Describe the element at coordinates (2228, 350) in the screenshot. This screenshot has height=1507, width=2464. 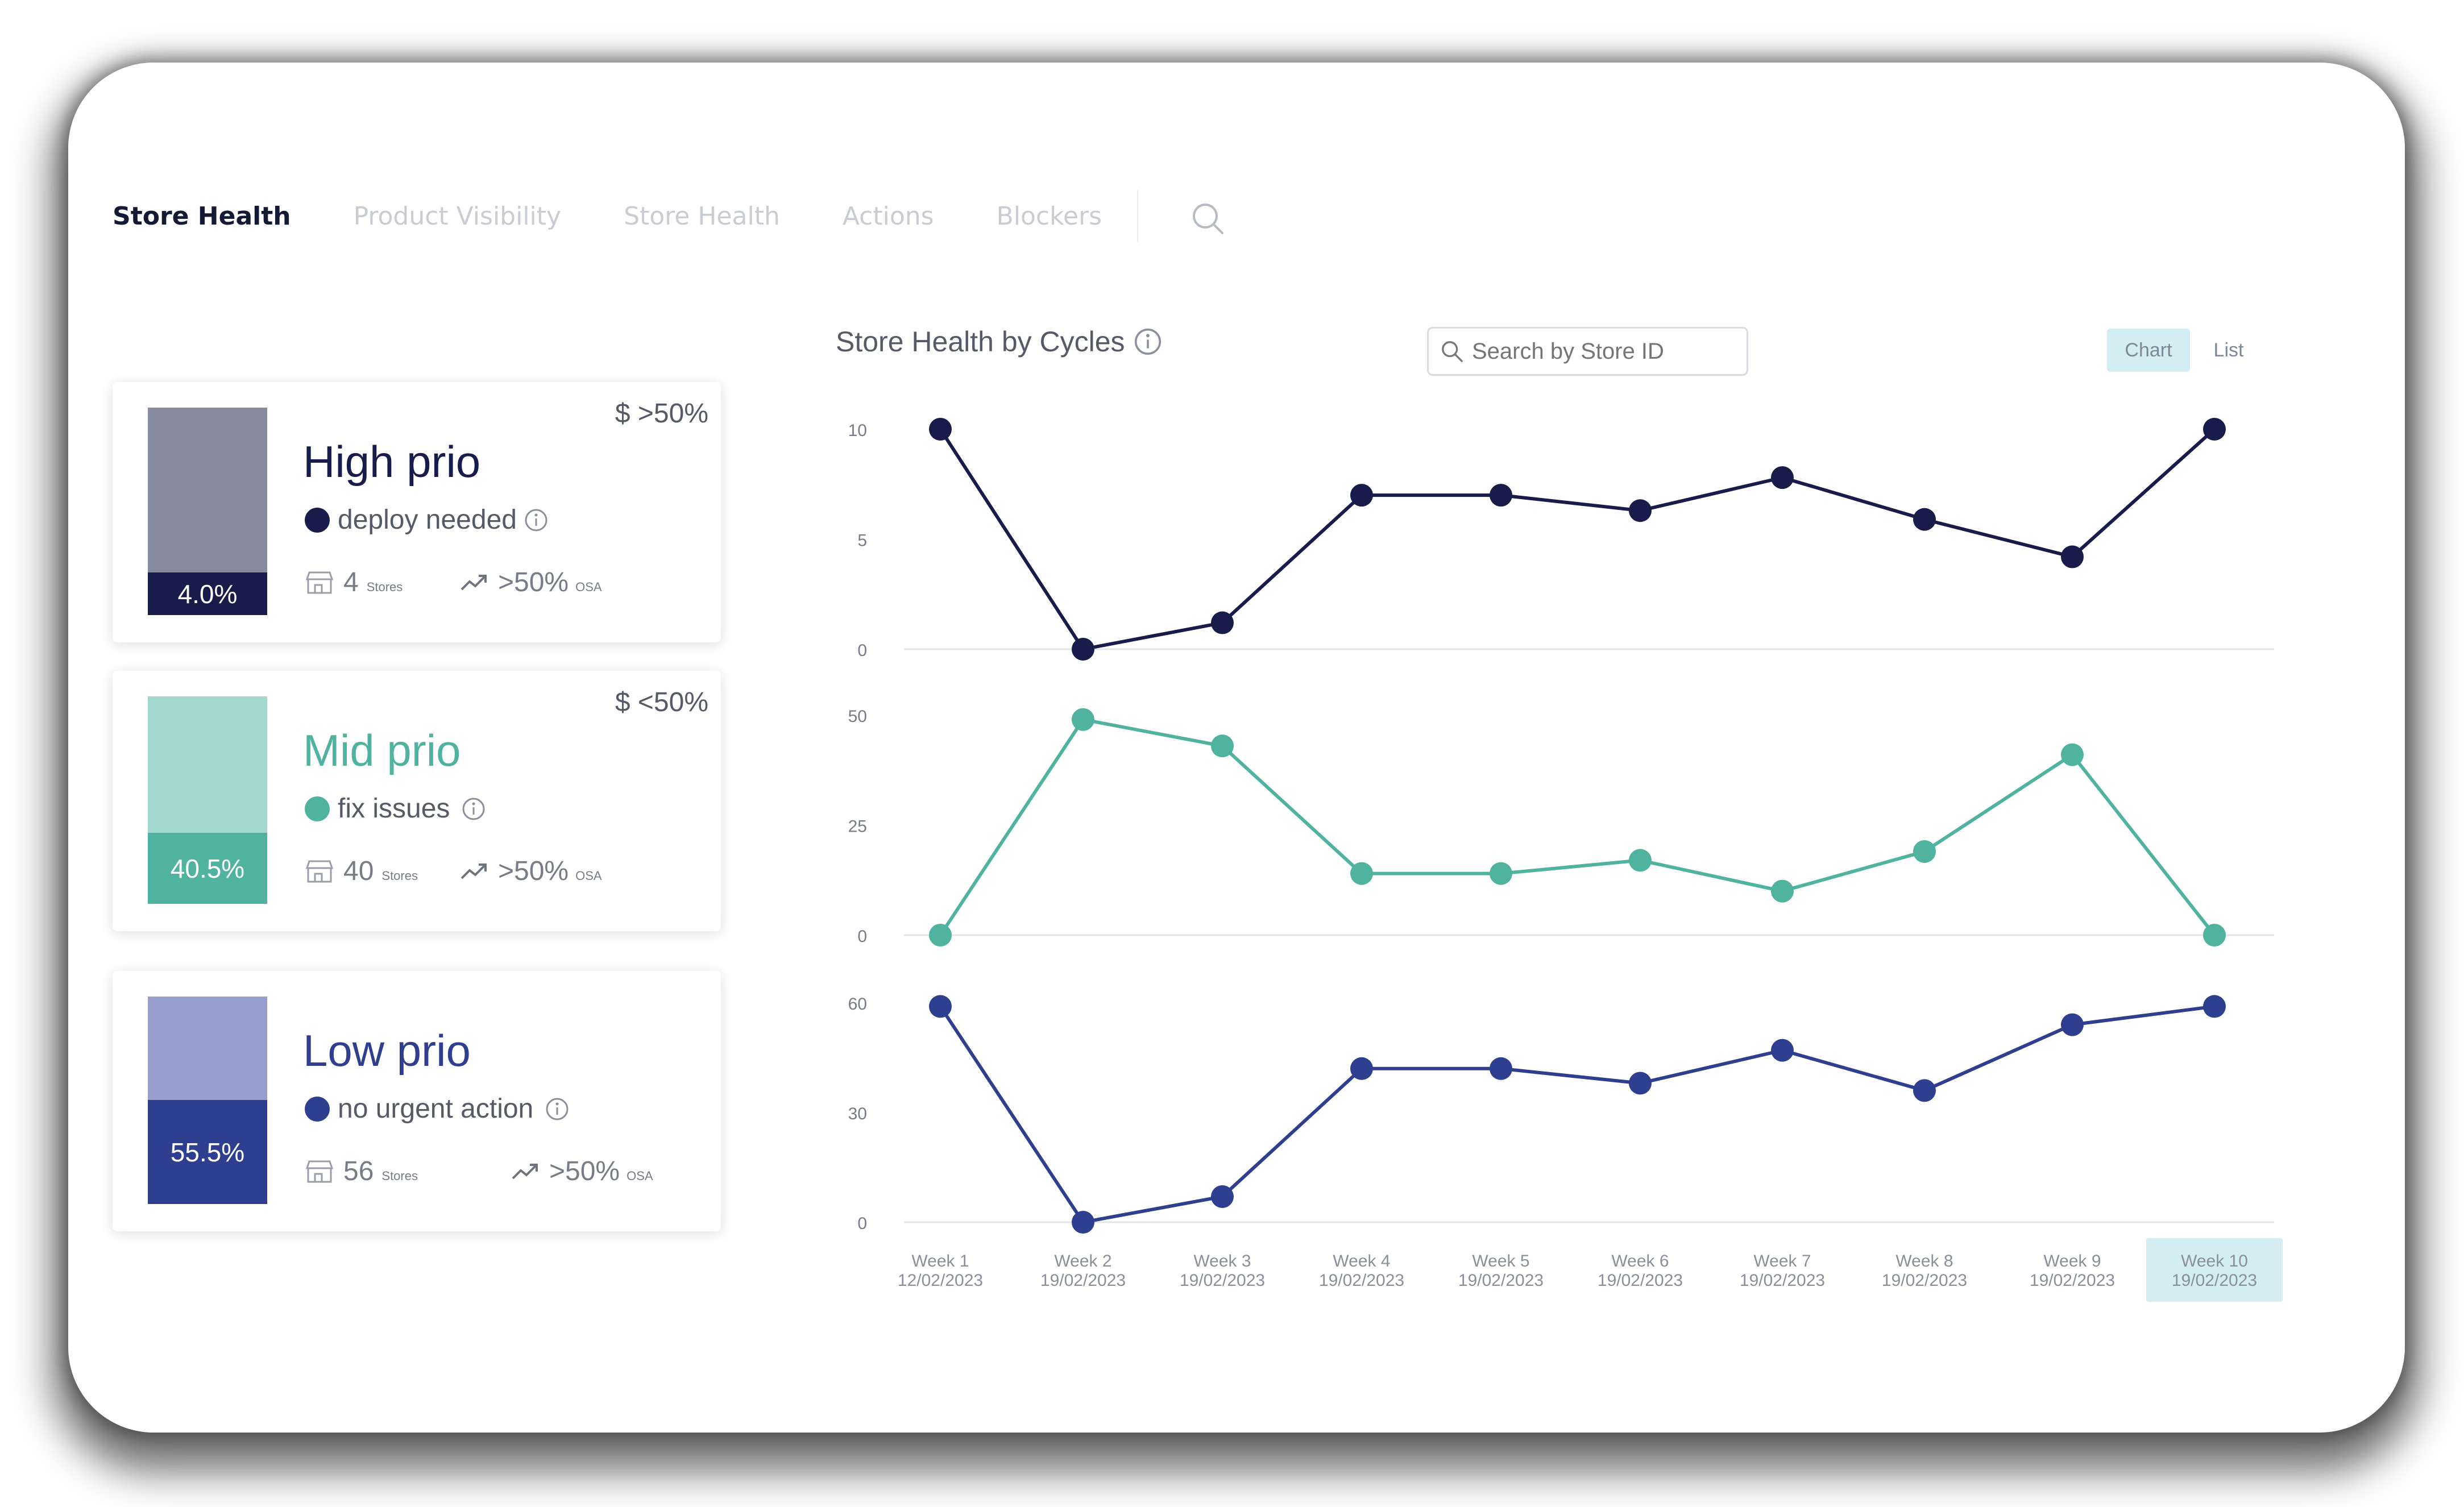
I see `toggle-list-view: List` at that location.